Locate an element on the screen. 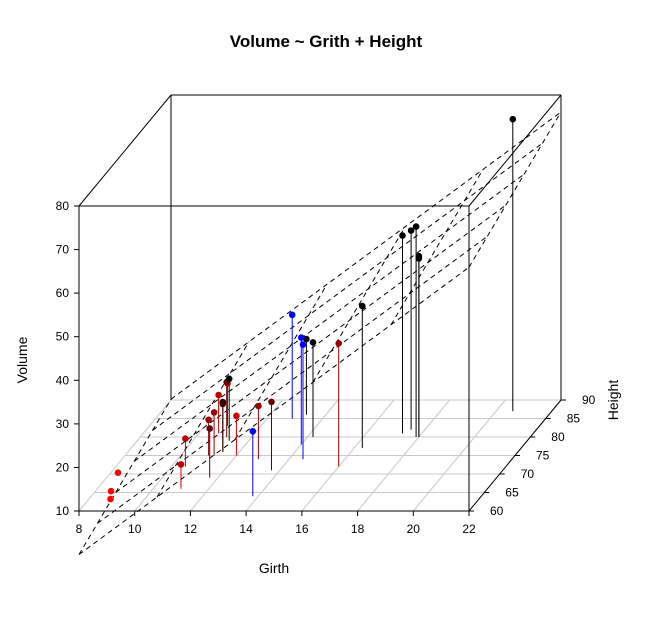 This screenshot has height=626, width=653. z-tick-label: 50 is located at coordinates (63, 337).